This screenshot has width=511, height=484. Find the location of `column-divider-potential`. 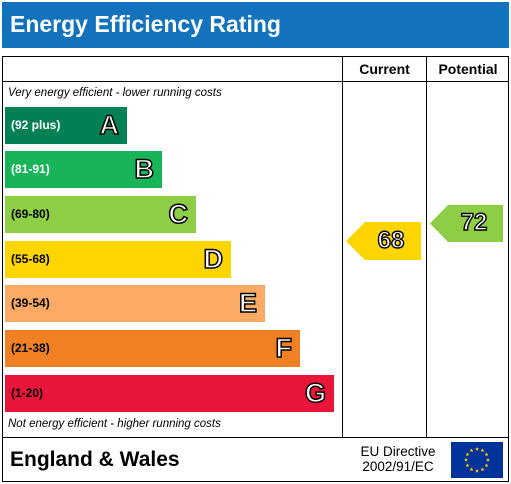

column-divider-potential is located at coordinates (426, 247).